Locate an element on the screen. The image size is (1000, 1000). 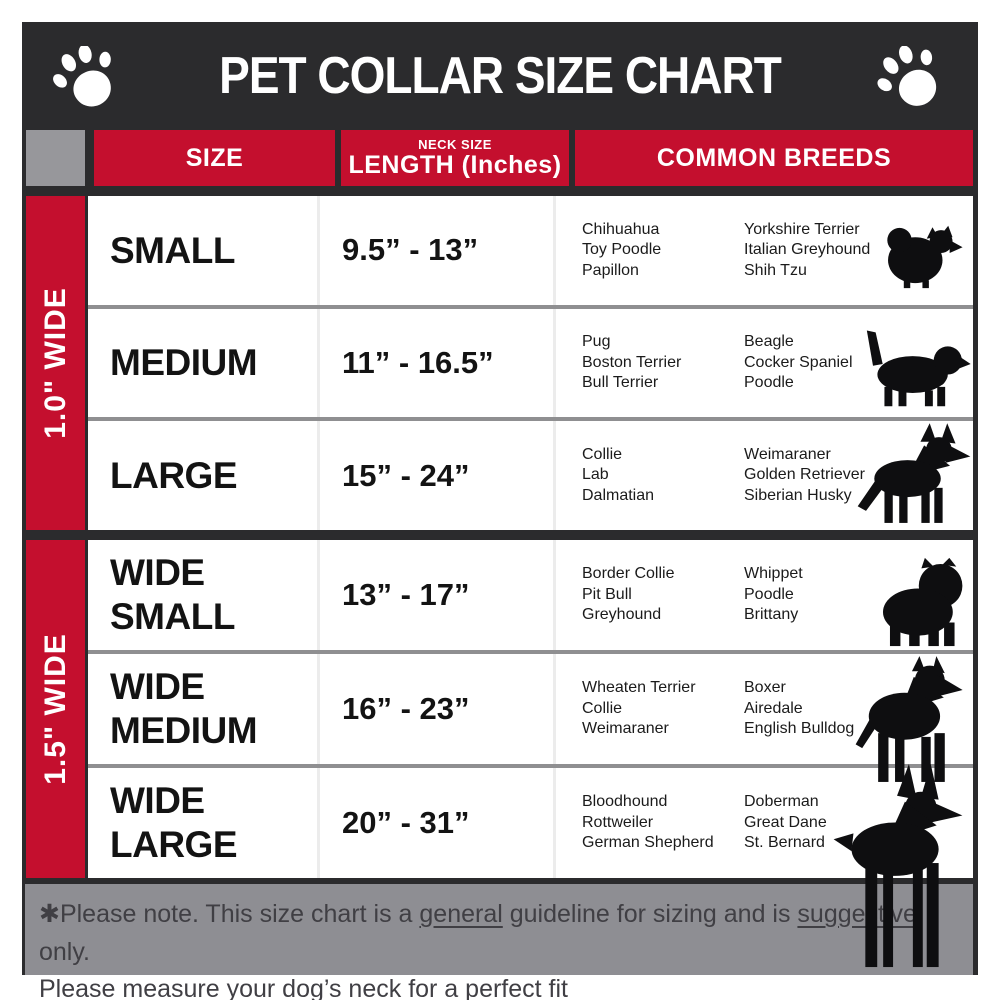
width-band-1-5-label: 1.5" WIDE is located at coordinates (55, 709).